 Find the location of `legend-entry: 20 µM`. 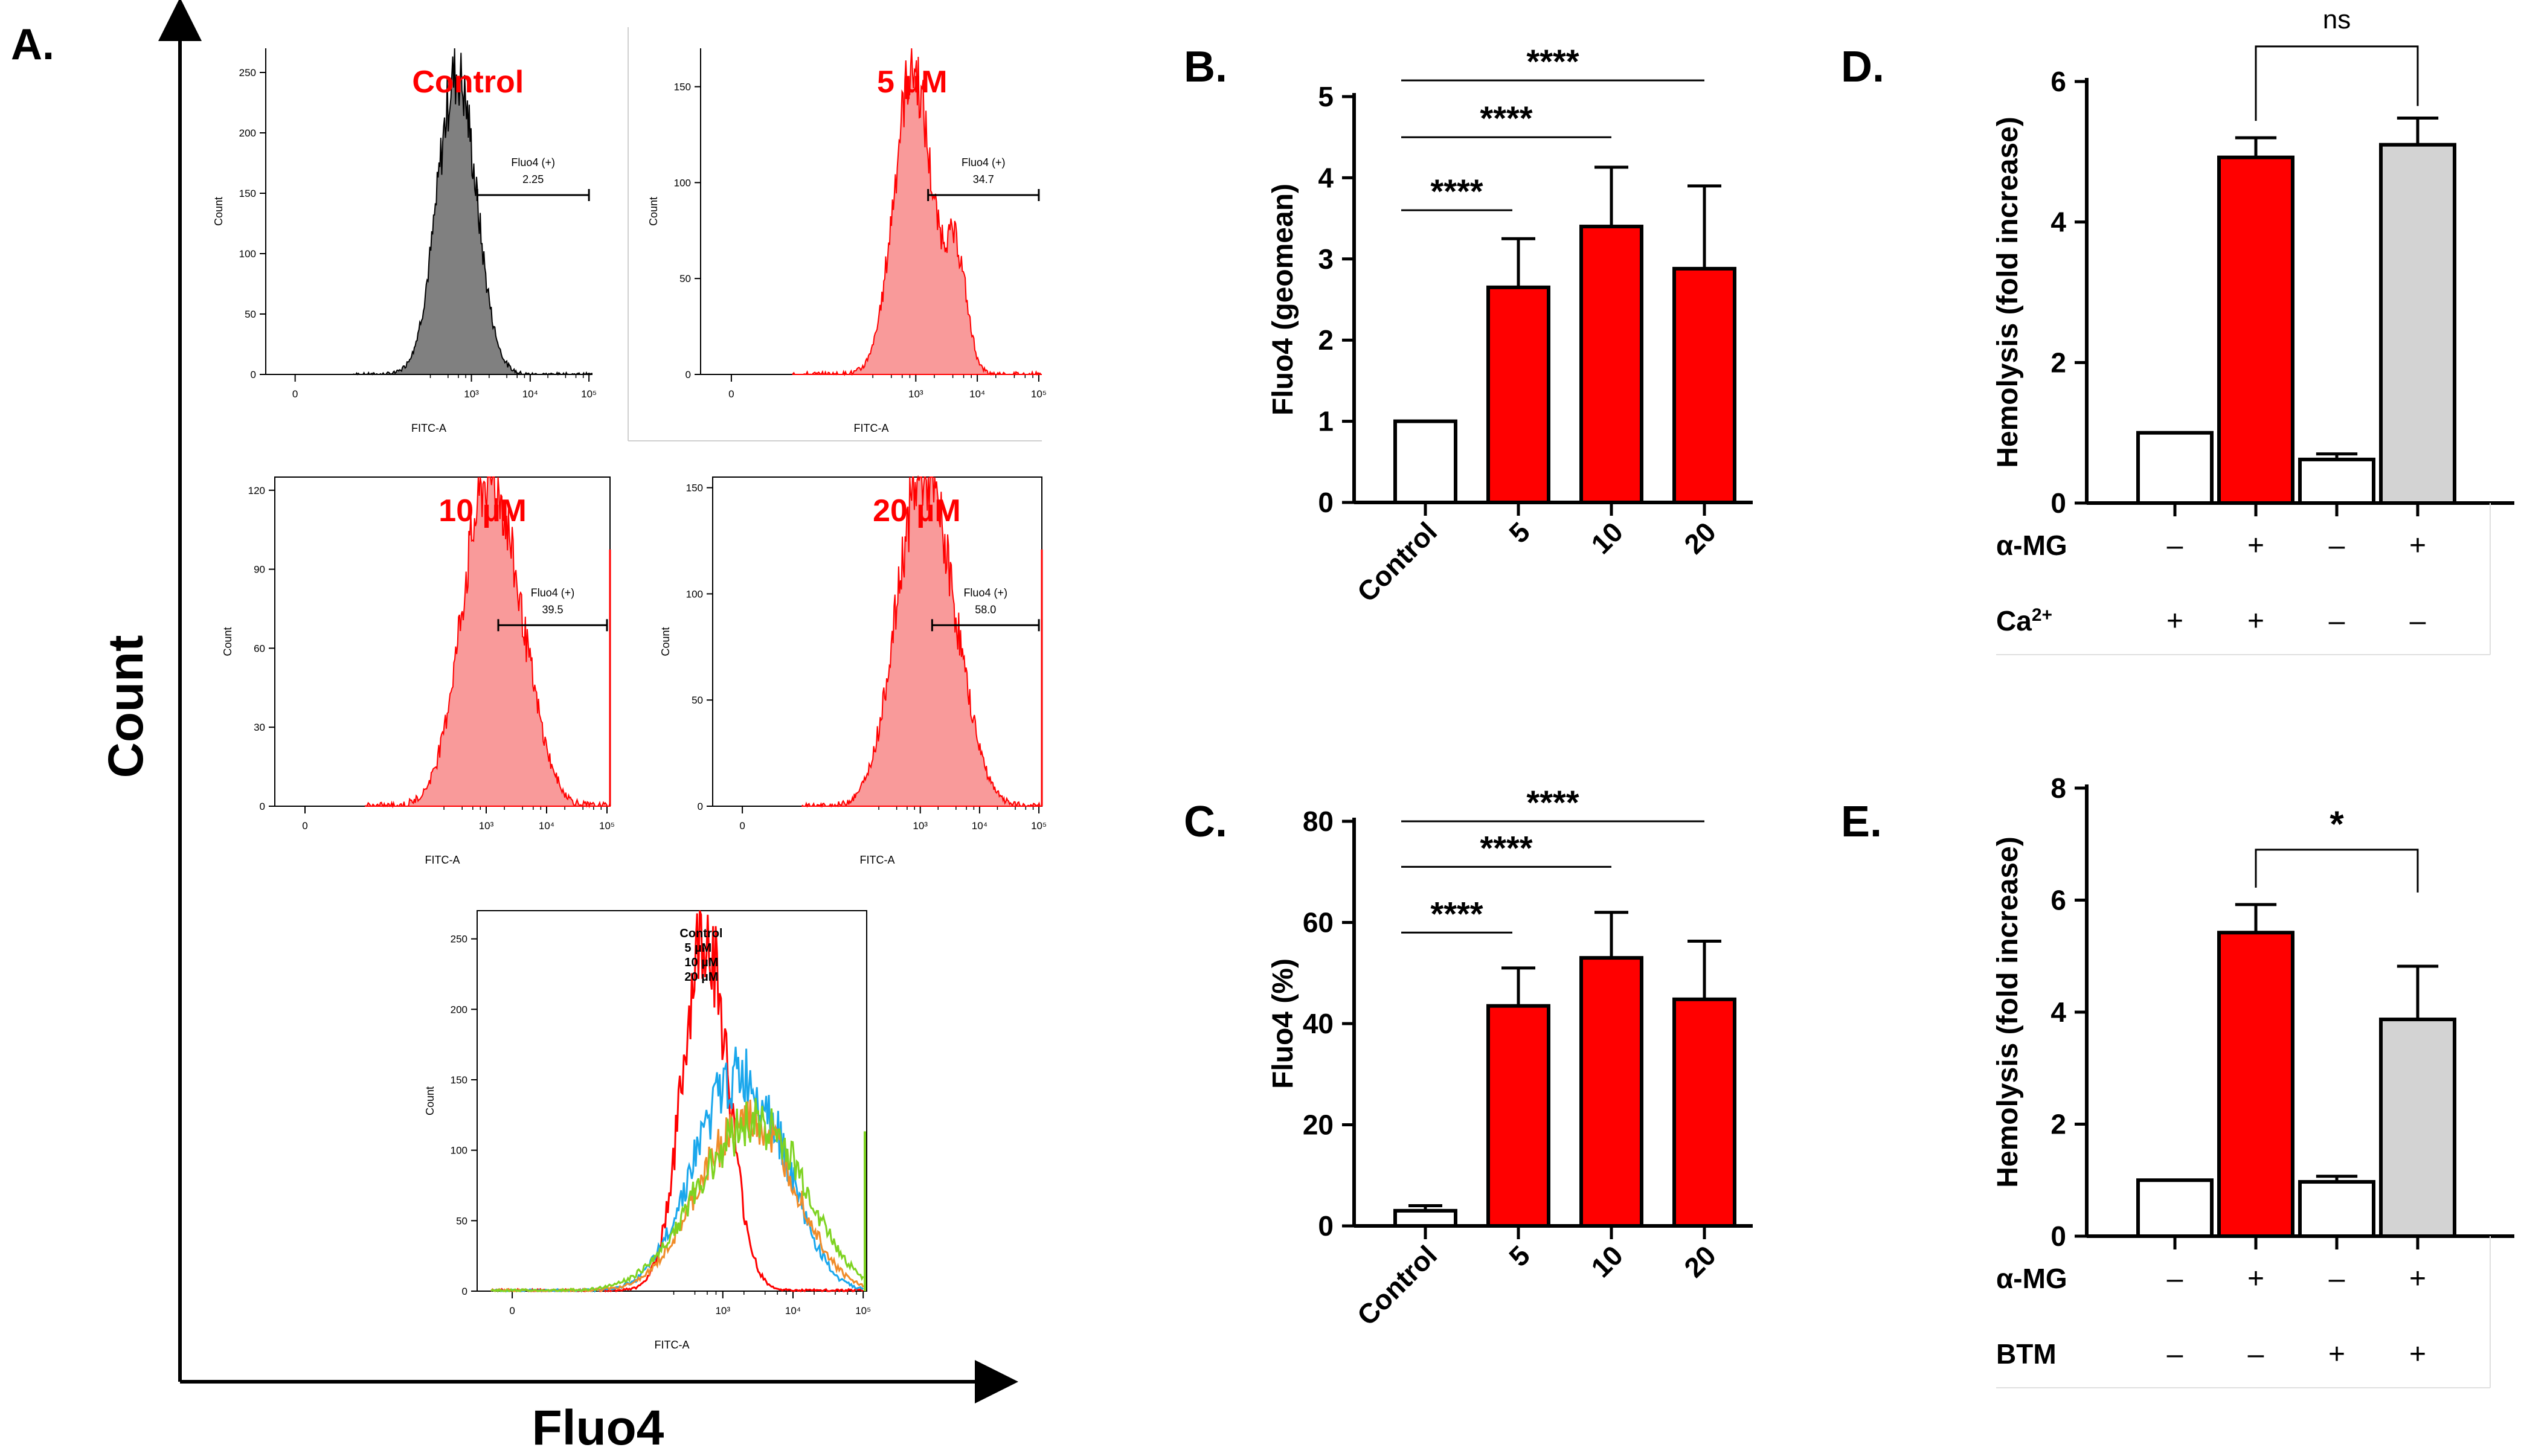

legend-entry: 20 µM is located at coordinates (701, 977).